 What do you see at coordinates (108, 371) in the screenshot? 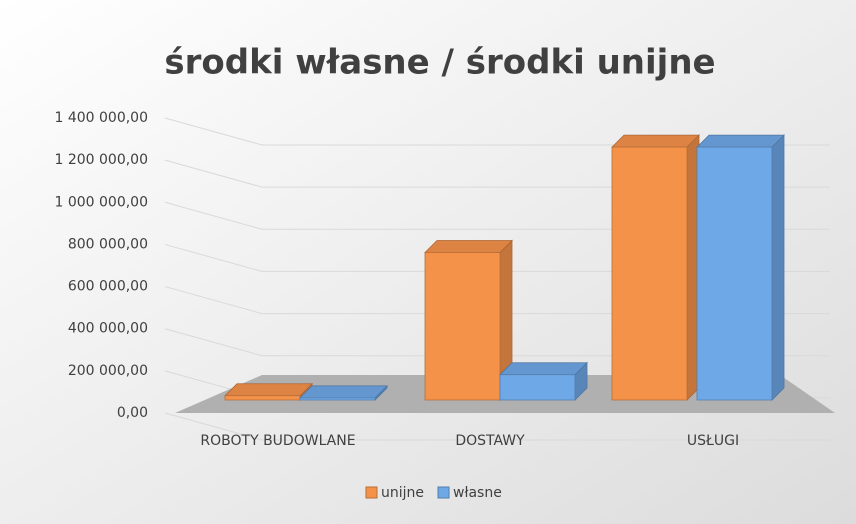
I see `y-tick-label: 200 000,00` at bounding box center [108, 371].